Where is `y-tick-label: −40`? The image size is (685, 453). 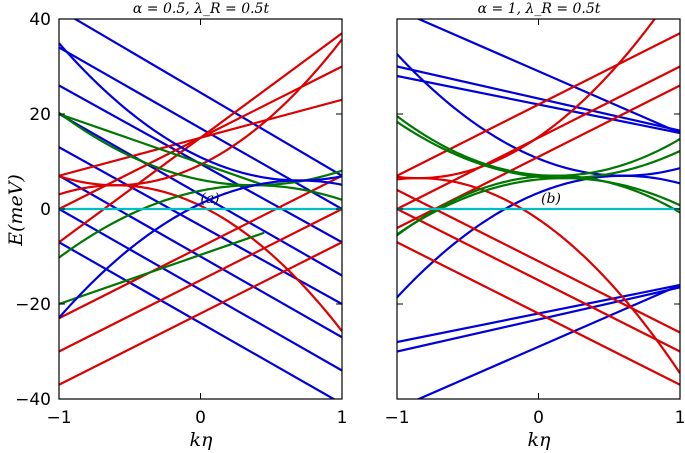
y-tick-label: −40 is located at coordinates (33, 400).